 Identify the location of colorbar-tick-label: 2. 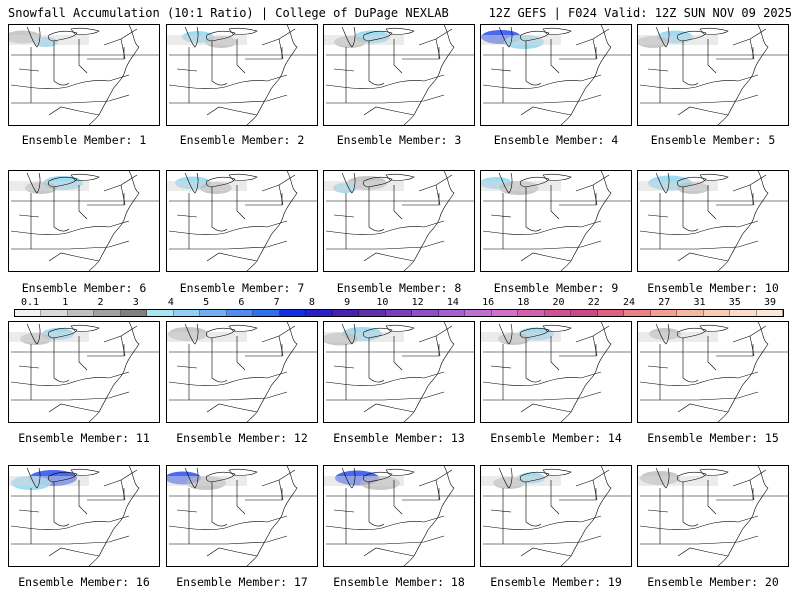
(100, 302).